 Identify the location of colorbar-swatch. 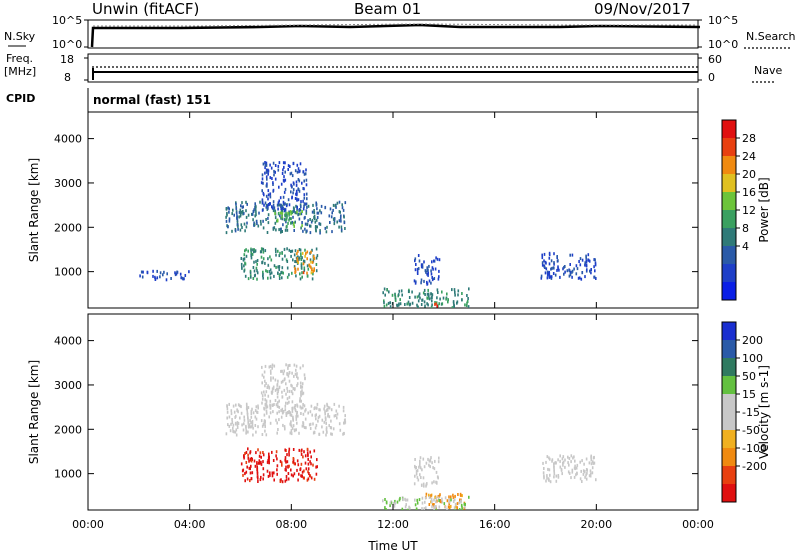
(729, 457).